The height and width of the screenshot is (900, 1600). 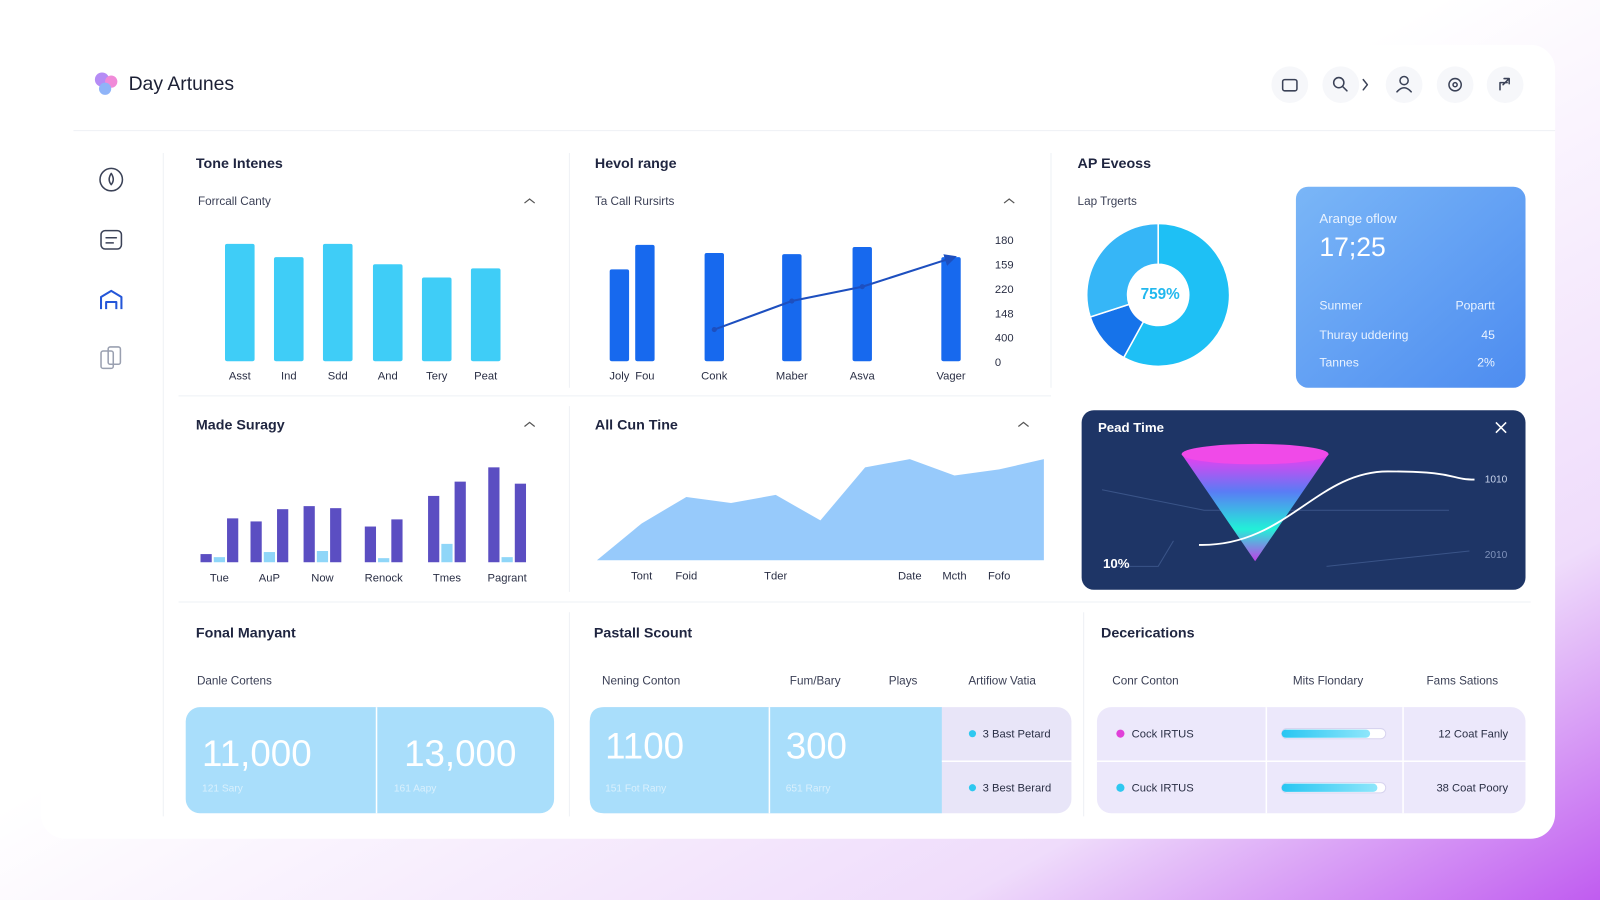 What do you see at coordinates (1017, 789) in the screenshot?
I see `list-item: 3 Best Berard` at bounding box center [1017, 789].